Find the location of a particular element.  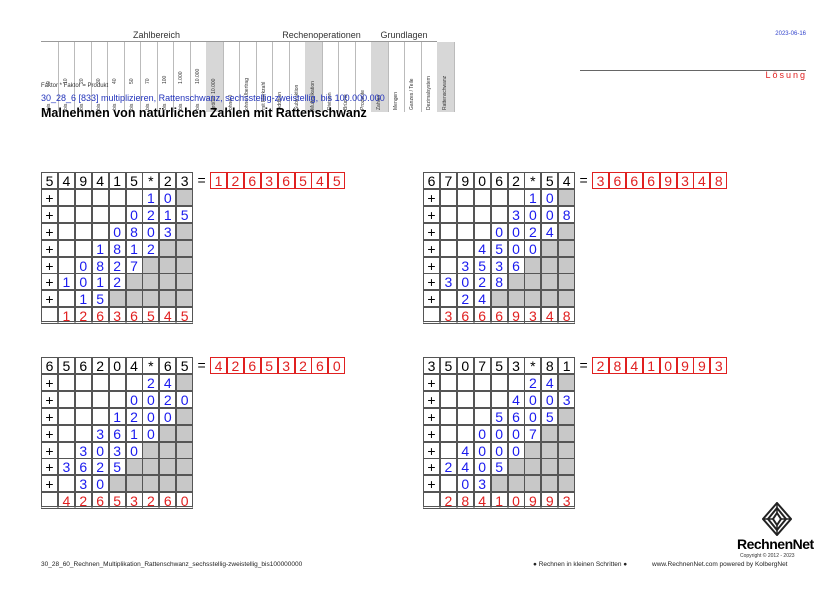

factor-digit: 5 is located at coordinates (499, 365).